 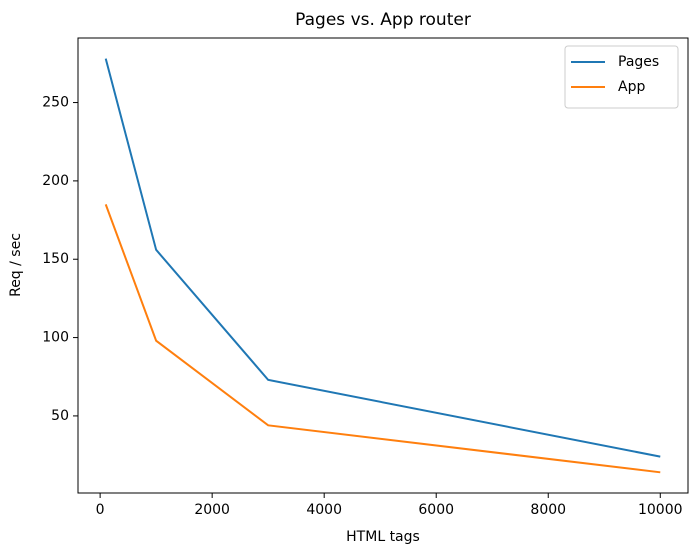 What do you see at coordinates (55, 338) in the screenshot?
I see `y-tick-label: 100` at bounding box center [55, 338].